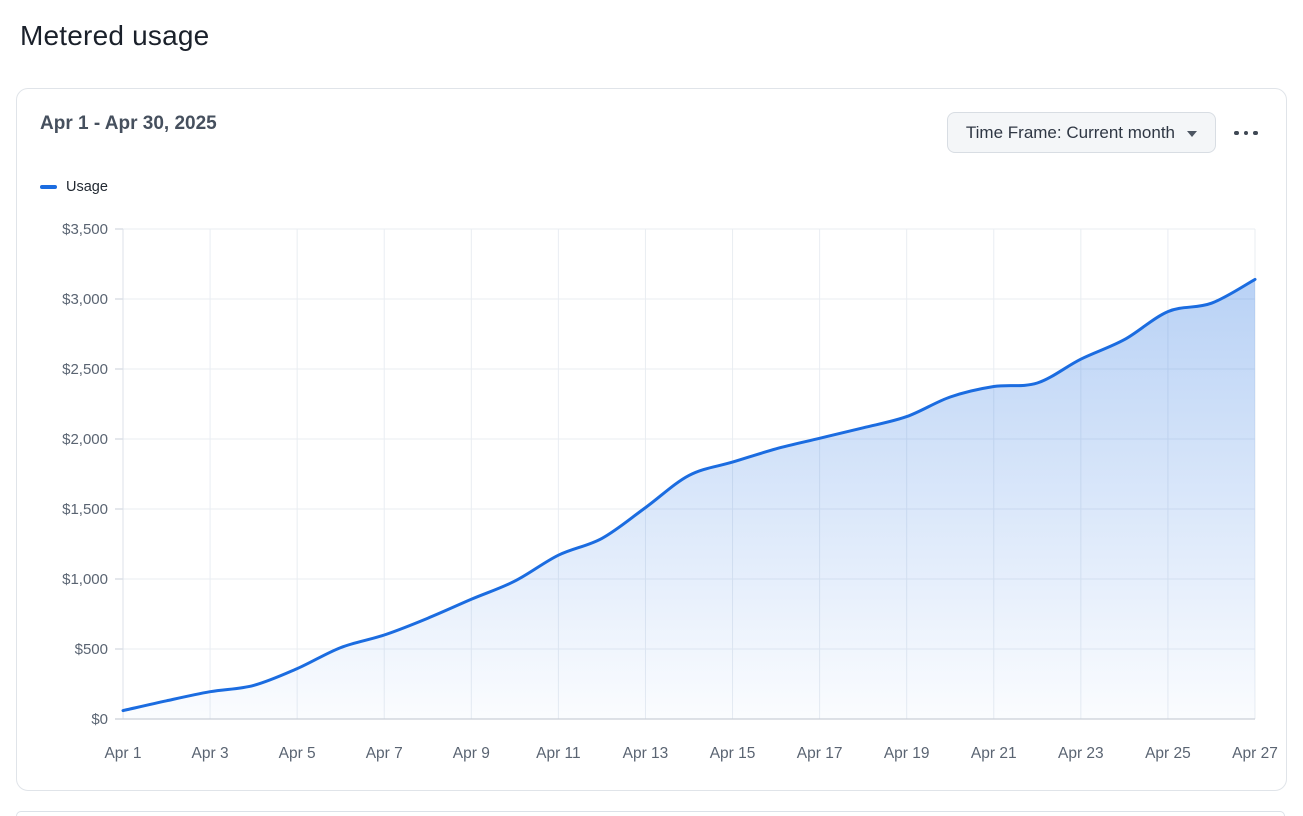  Describe the element at coordinates (85, 439) in the screenshot. I see `y-tick-label: $2,000` at that location.